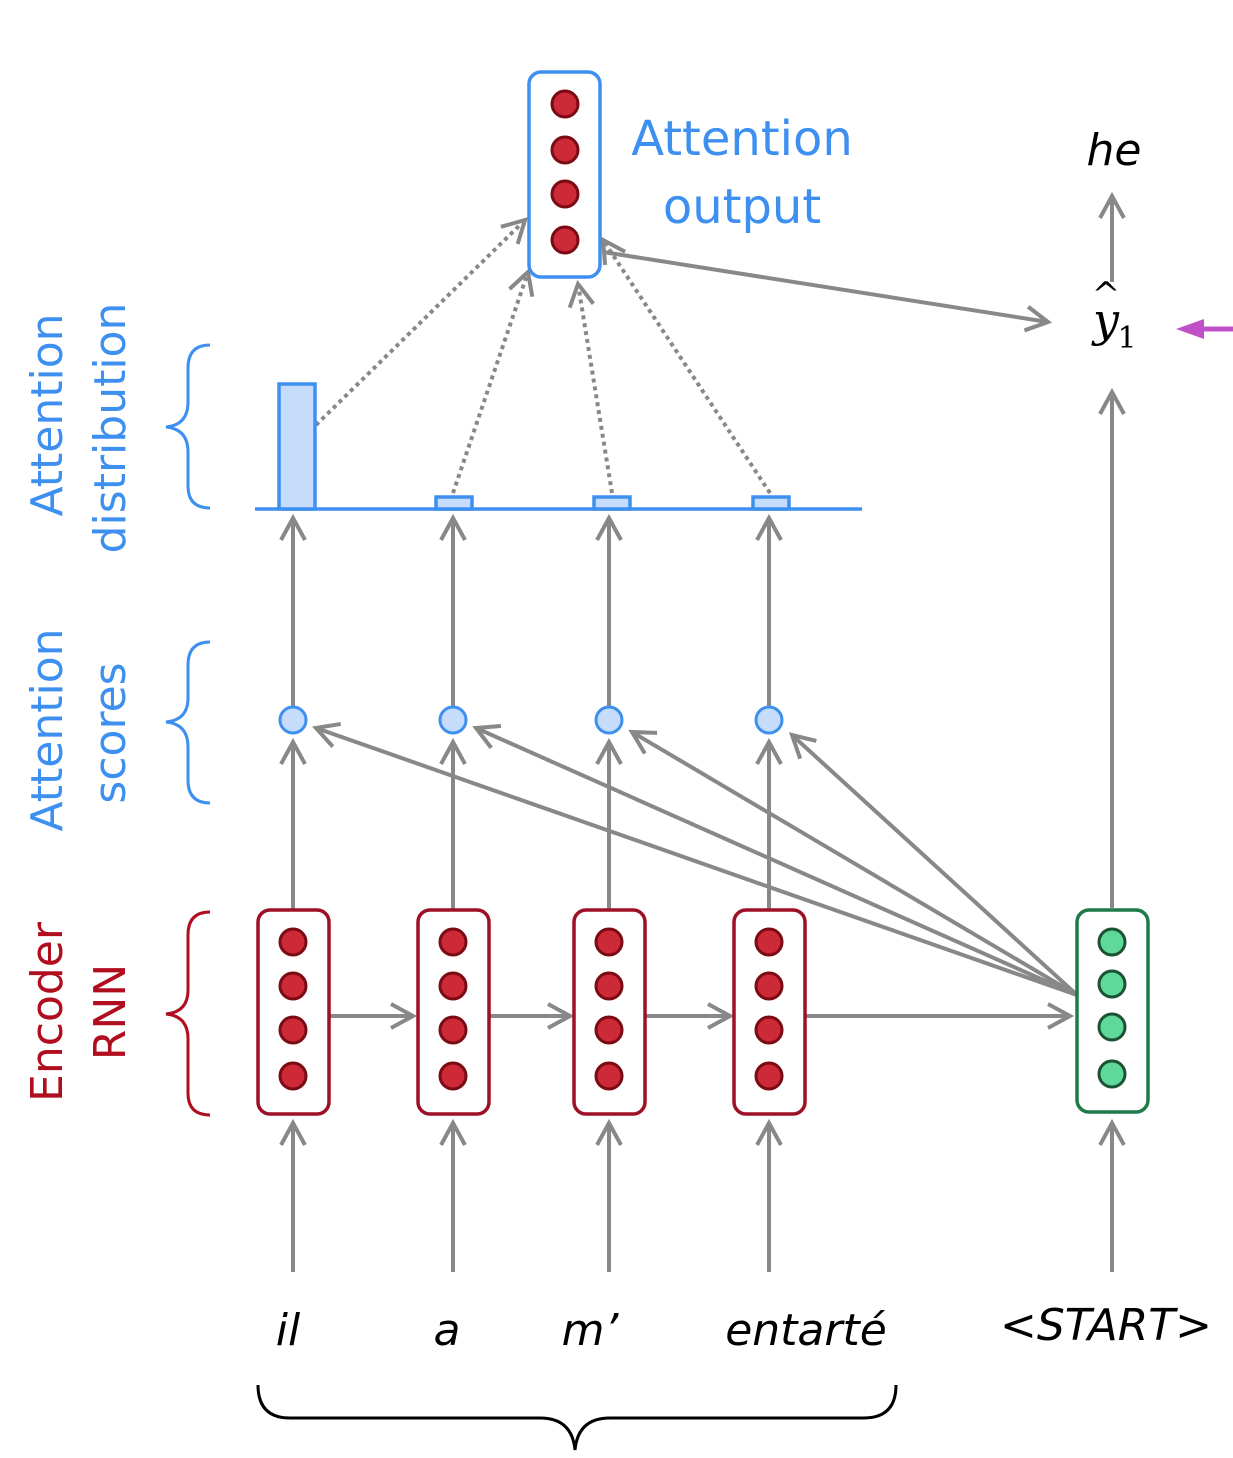 The width and height of the screenshot is (1233, 1458). What do you see at coordinates (47, 1011) in the screenshot?
I see `svg-text: Encoder` at bounding box center [47, 1011].